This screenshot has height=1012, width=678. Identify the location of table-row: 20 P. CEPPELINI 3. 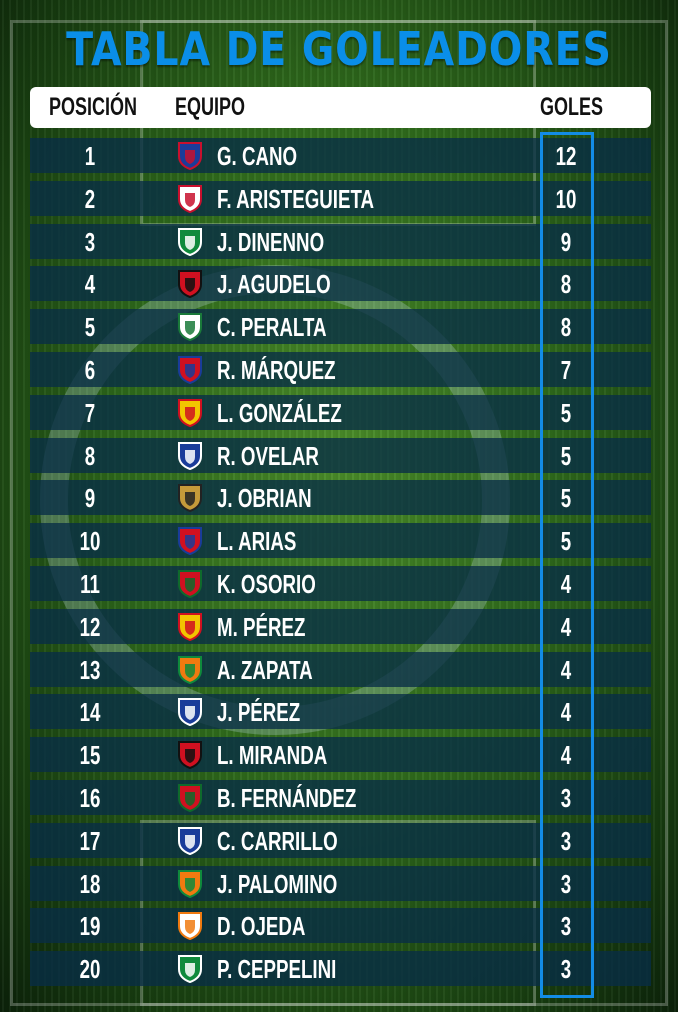
(340, 969).